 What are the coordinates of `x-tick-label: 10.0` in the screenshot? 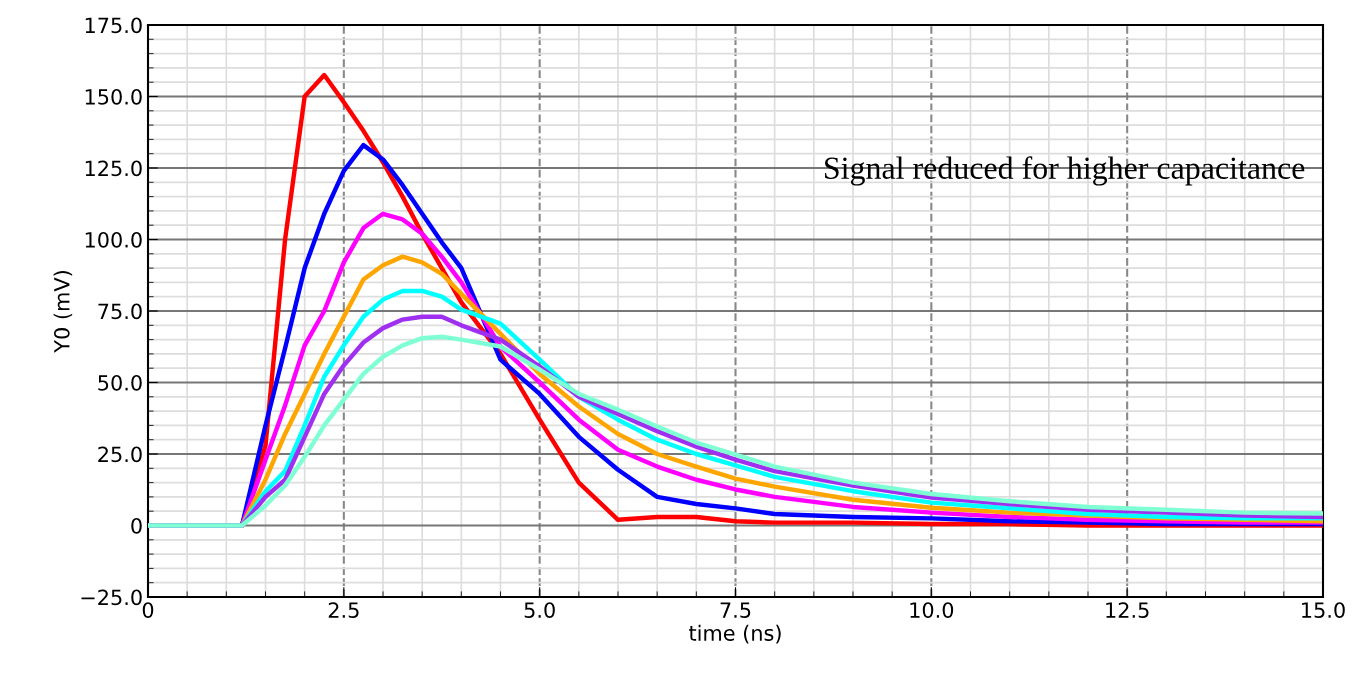 It's located at (932, 610).